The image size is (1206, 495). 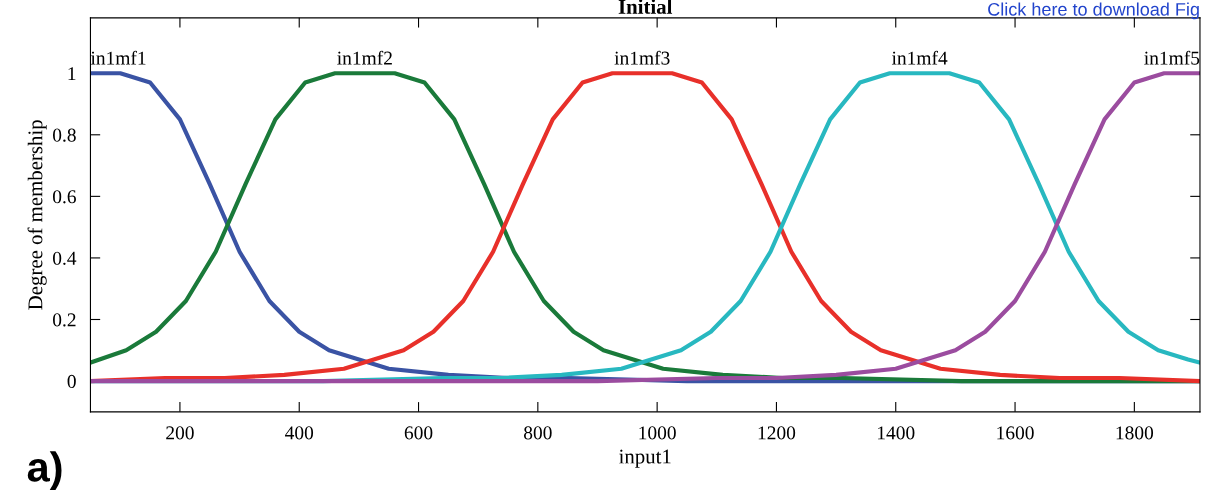 I want to click on x-tick-label: 600, so click(x=418, y=433).